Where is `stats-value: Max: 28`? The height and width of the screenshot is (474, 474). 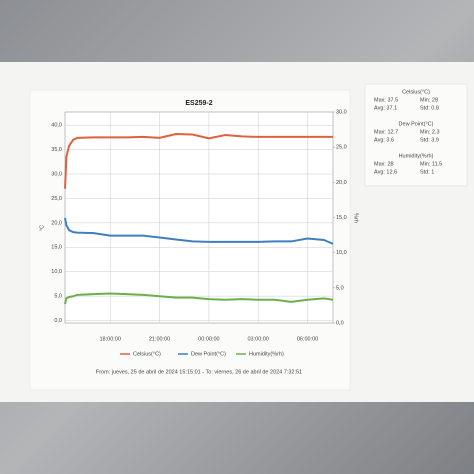 stats-value: Max: 28 is located at coordinates (384, 164).